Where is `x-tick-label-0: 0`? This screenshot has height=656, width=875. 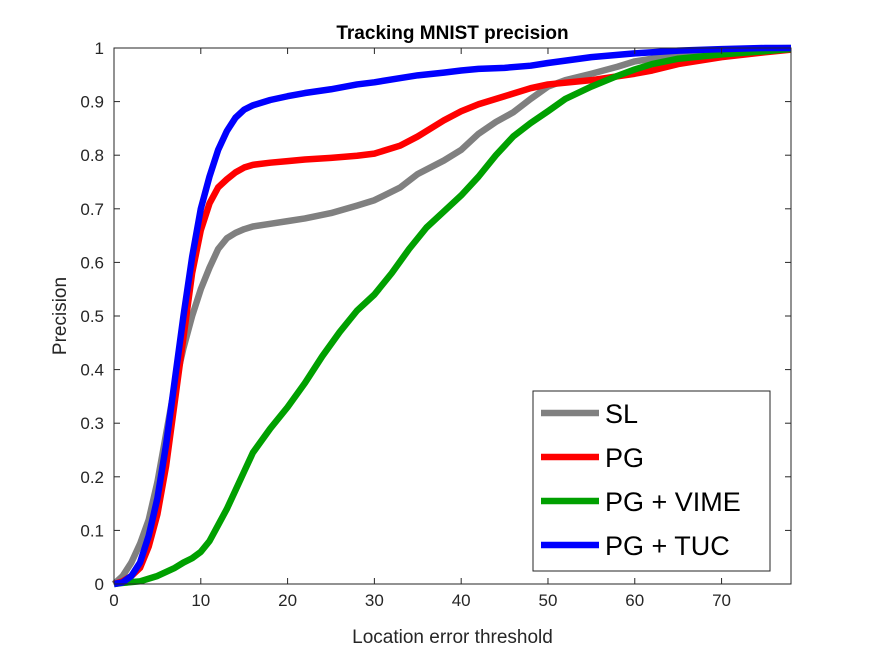 x-tick-label-0: 0 is located at coordinates (113, 600).